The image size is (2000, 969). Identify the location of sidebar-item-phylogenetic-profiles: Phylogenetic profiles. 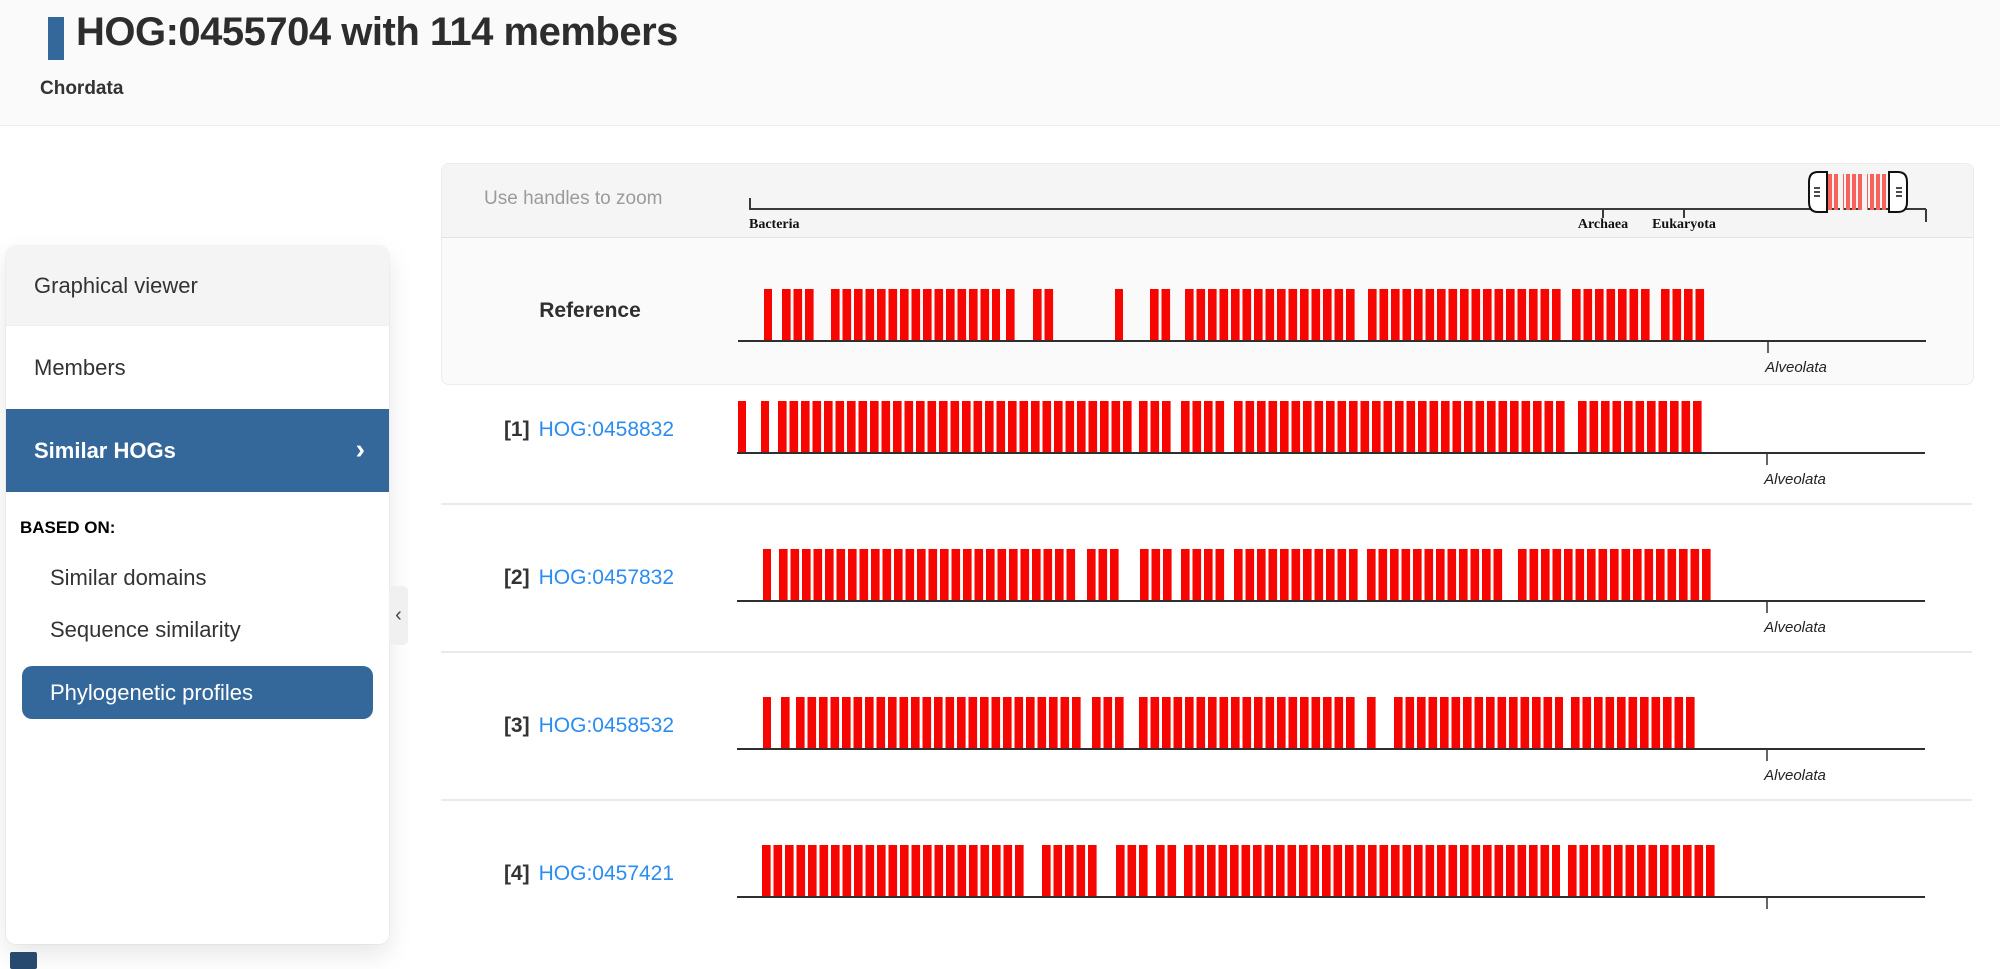
(197, 692).